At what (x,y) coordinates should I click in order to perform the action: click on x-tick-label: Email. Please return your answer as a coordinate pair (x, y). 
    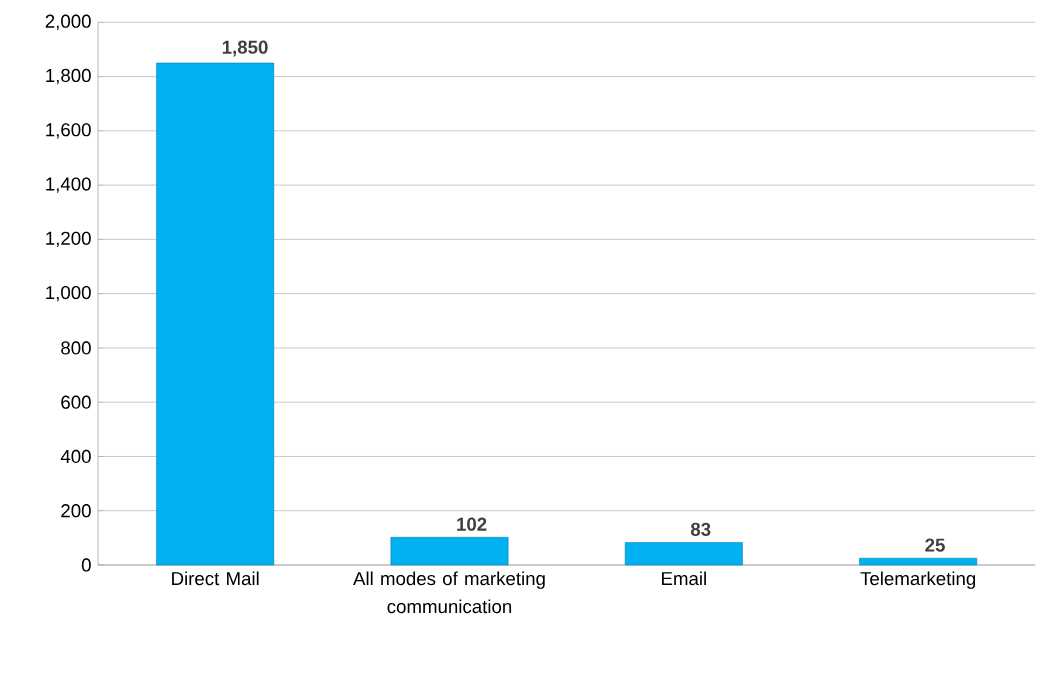
    Looking at the image, I should click on (684, 578).